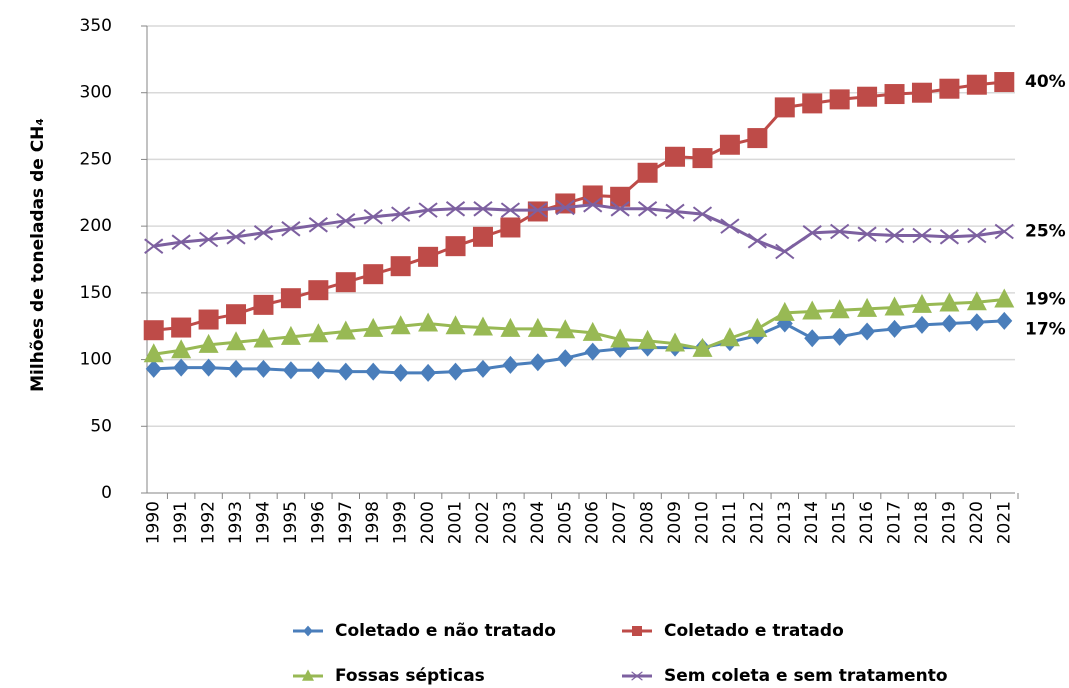 The width and height of the screenshot is (1069, 688). Describe the element at coordinates (648, 522) in the screenshot. I see `x-tick-label: 2008` at that location.